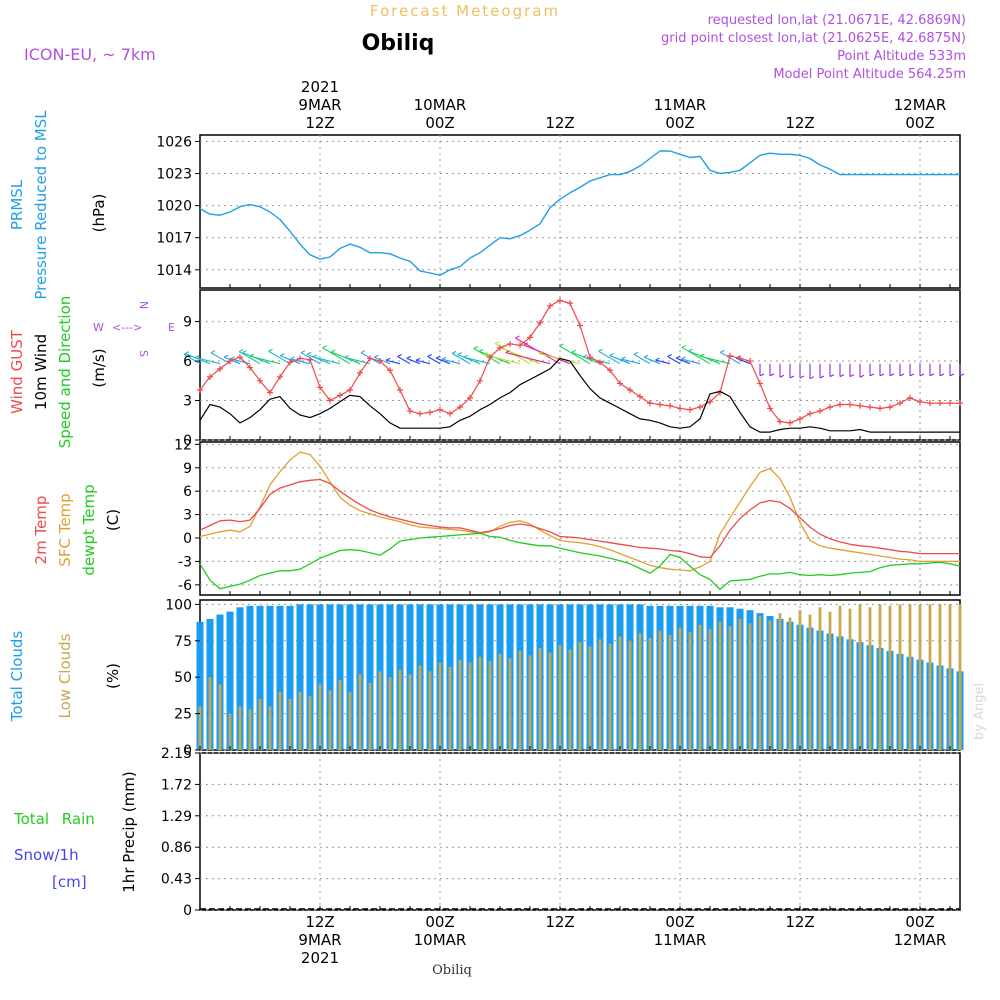 This screenshot has height=1000, width=1000. What do you see at coordinates (127, 327) in the screenshot?
I see `compass-arrows: <--->` at bounding box center [127, 327].